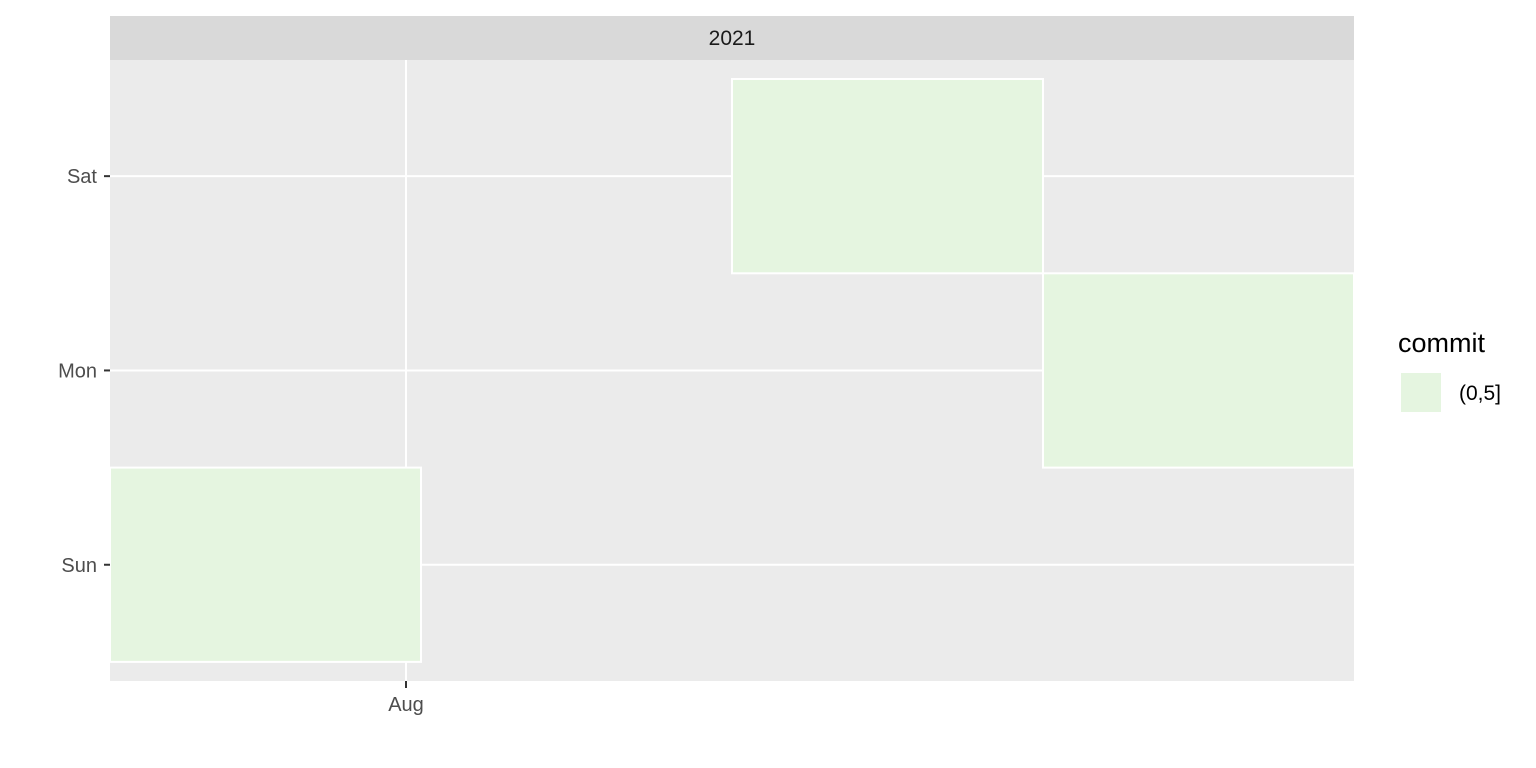 This screenshot has width=1536, height=768. I want to click on facet-strip-background, so click(732, 38).